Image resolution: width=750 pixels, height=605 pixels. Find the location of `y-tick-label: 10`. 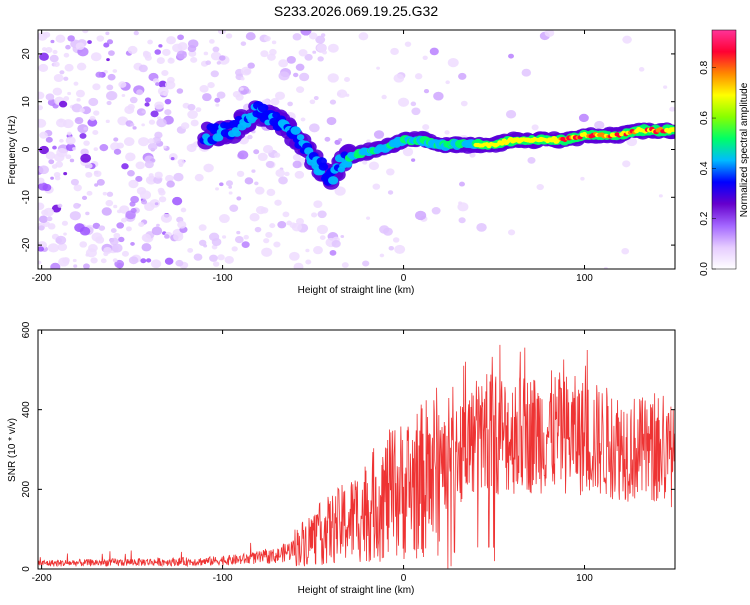

y-tick-label: 10 is located at coordinates (26, 102).